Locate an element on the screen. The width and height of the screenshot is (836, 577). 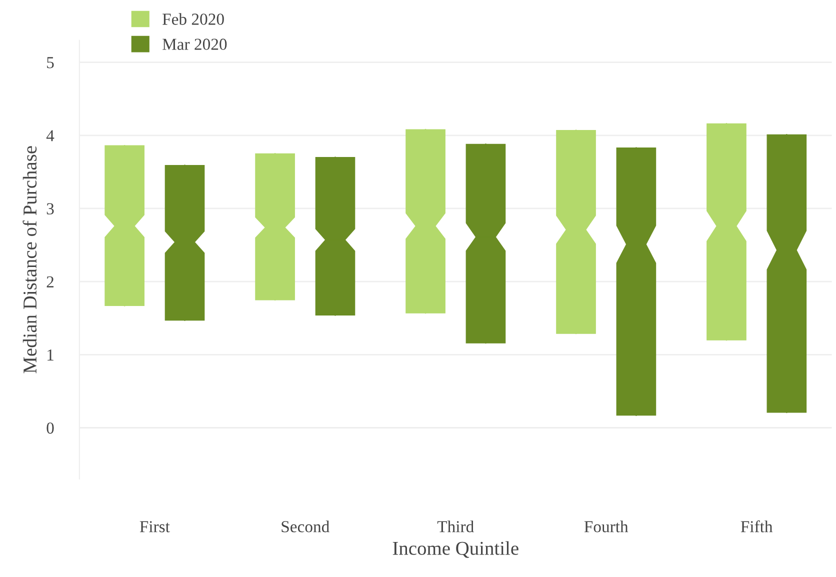
y-tick-label: 1 is located at coordinates (51, 354).